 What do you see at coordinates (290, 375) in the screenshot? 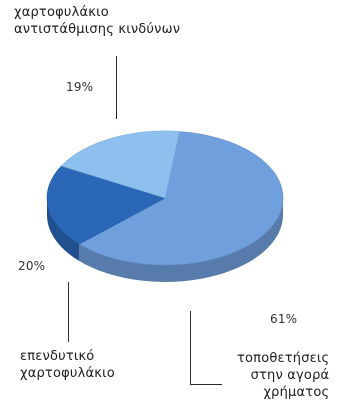
I see `slice-label-line: στην αγορά` at bounding box center [290, 375].